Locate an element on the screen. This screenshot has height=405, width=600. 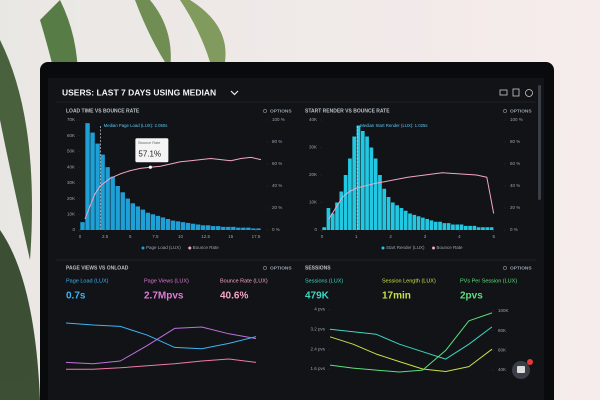
y2-tick-label: 100 % is located at coordinates (278, 119).